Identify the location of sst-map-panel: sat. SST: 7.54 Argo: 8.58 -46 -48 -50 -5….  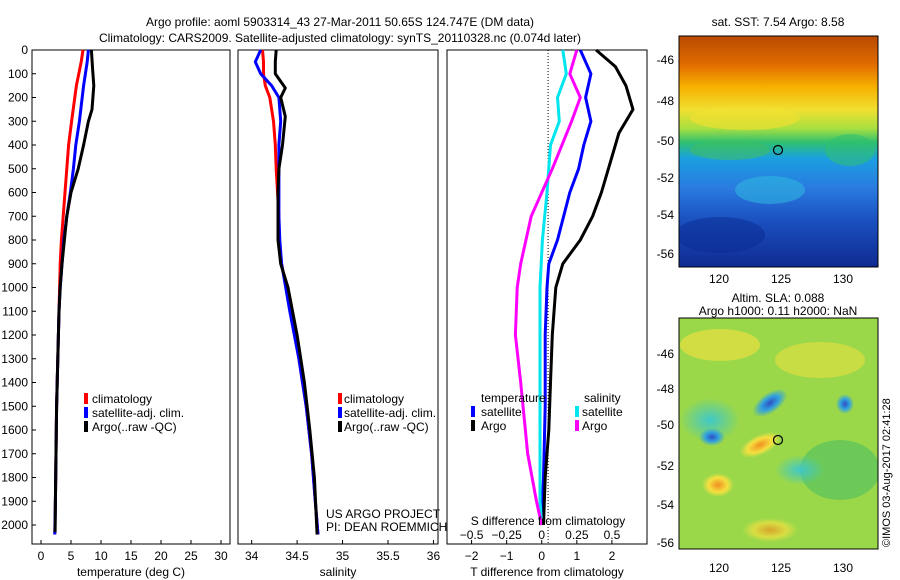
(768, 150).